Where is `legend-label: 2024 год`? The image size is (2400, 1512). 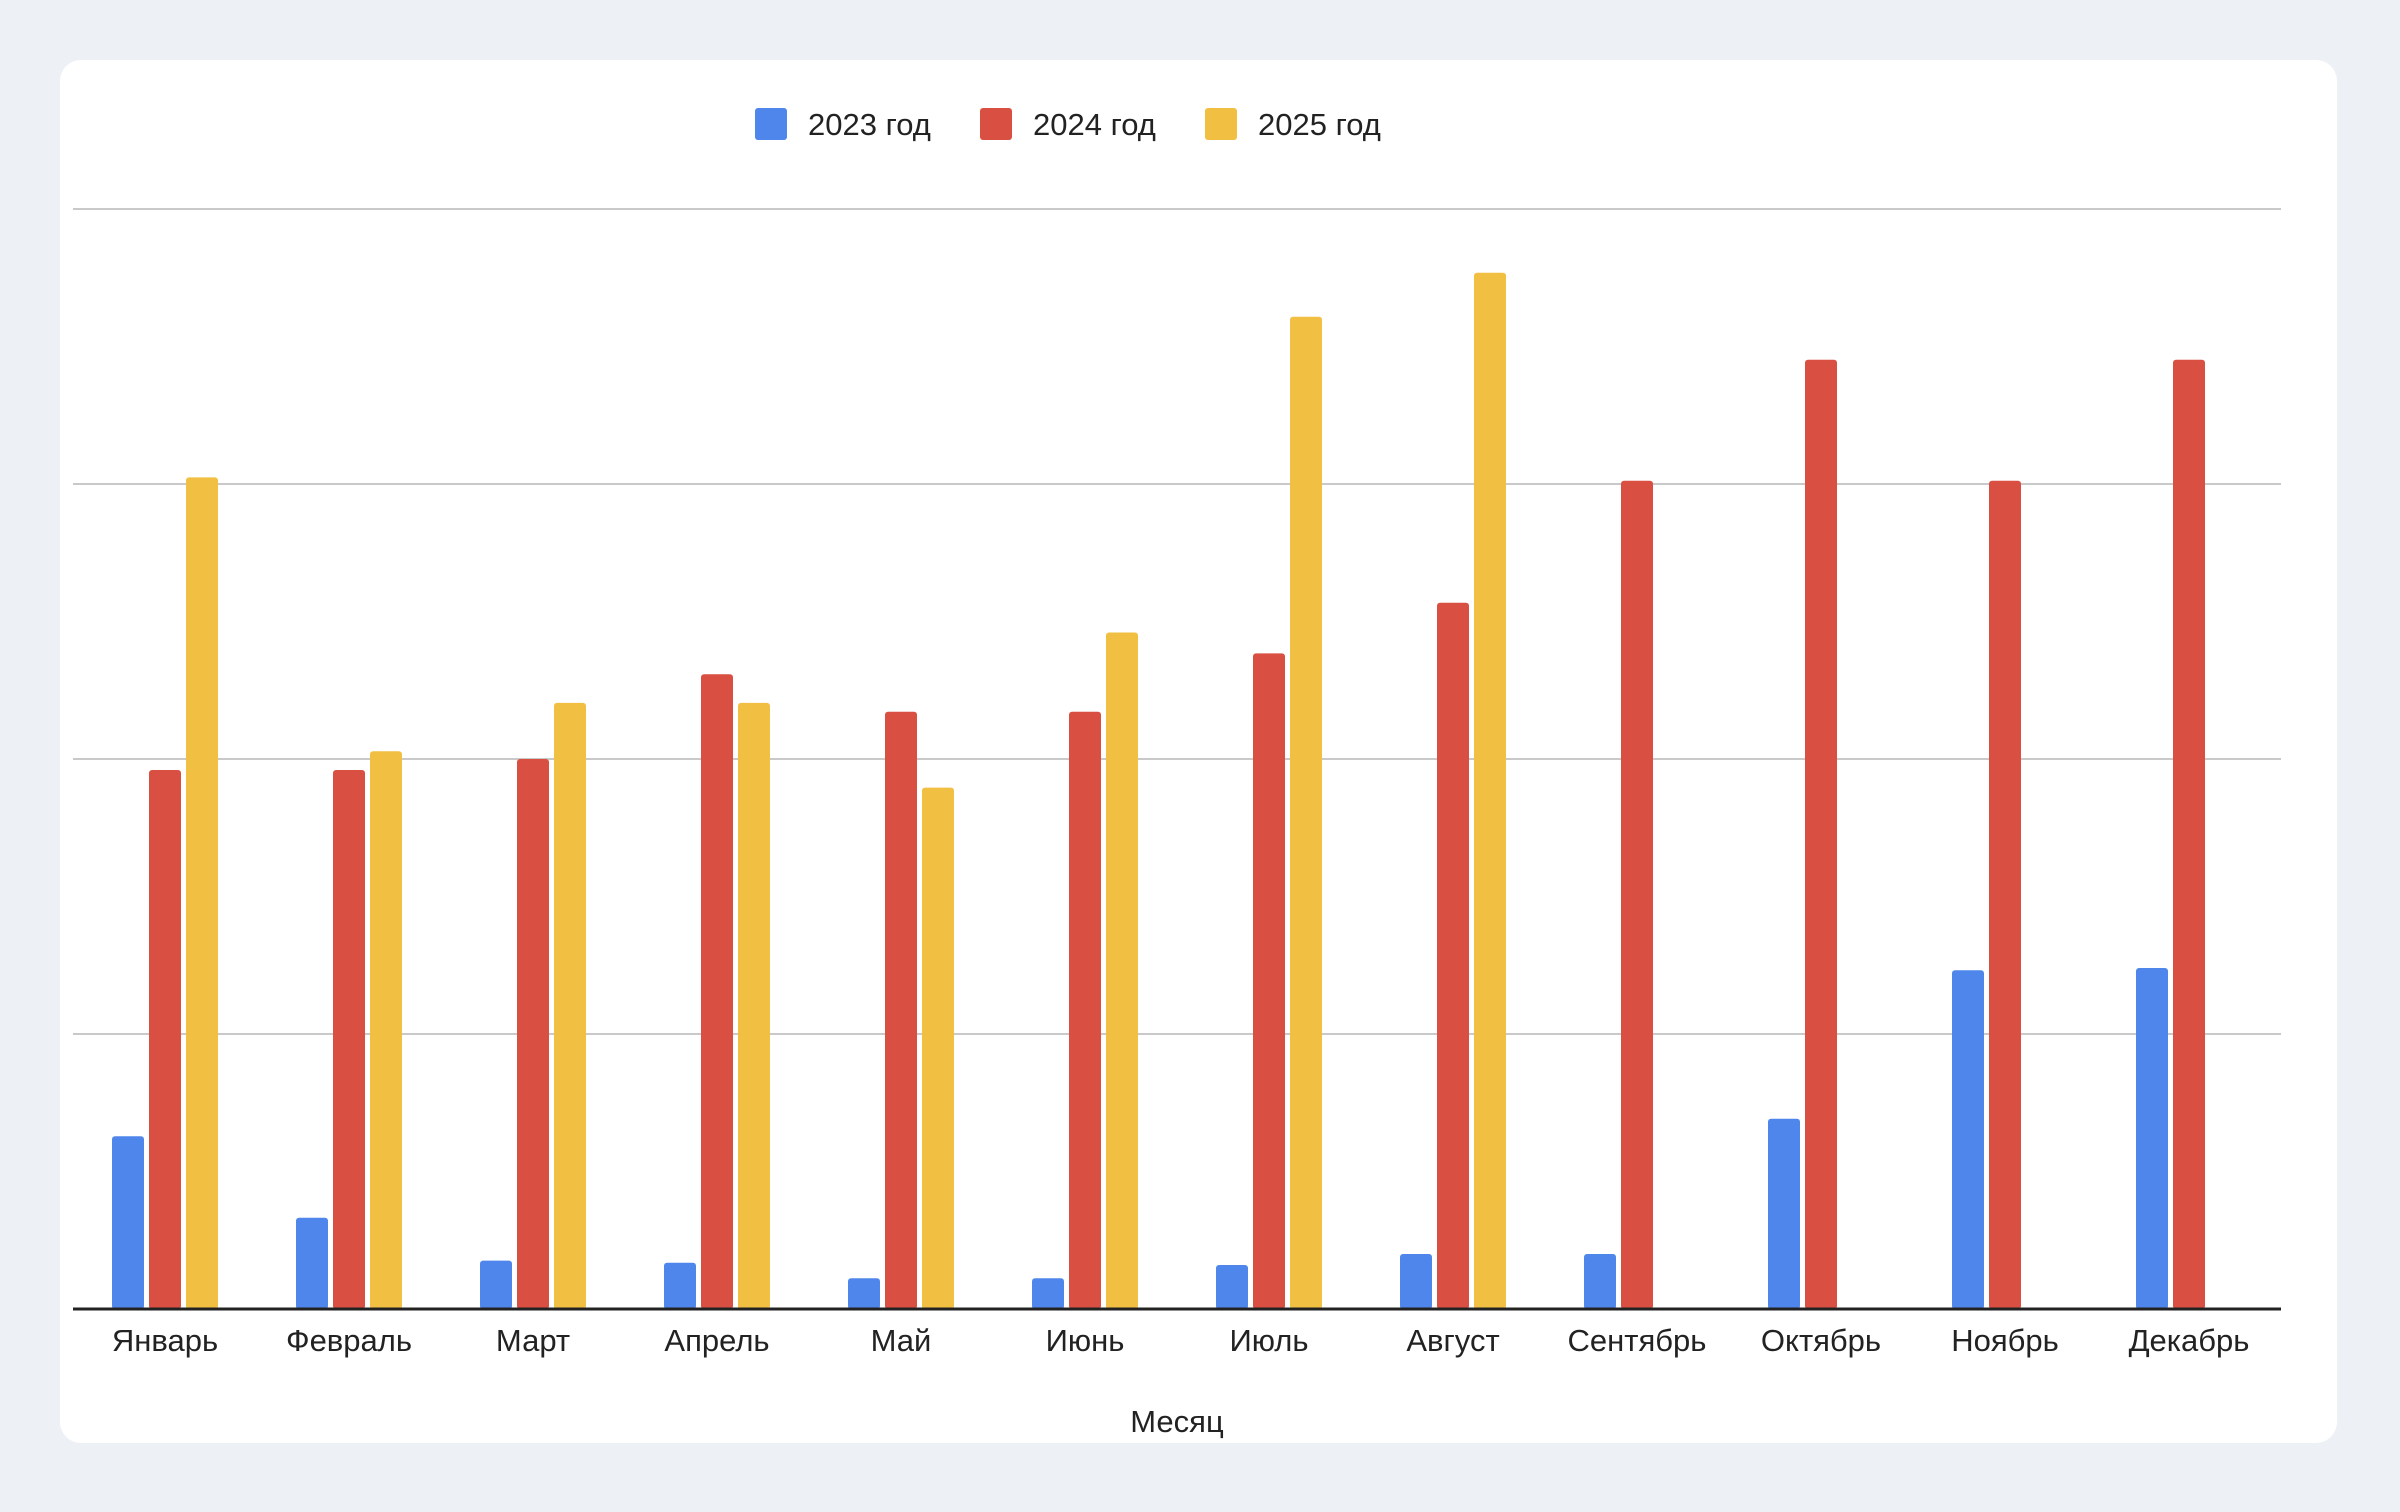 legend-label: 2024 год is located at coordinates (1094, 124).